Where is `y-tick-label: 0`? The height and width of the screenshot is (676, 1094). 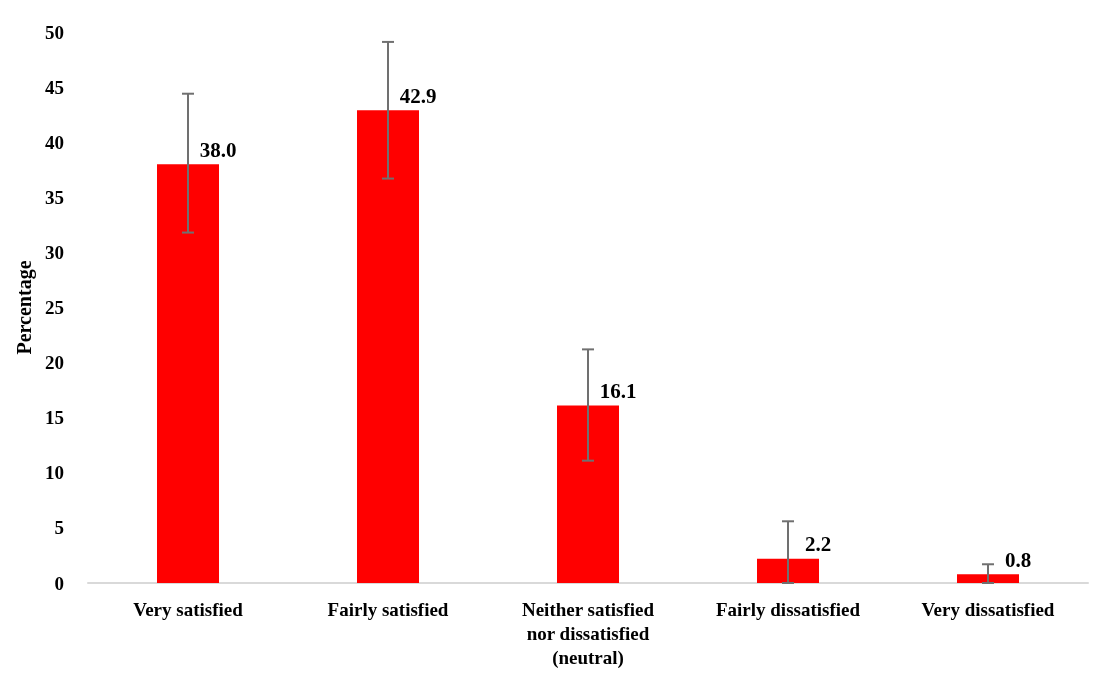
y-tick-label: 0 is located at coordinates (59, 583).